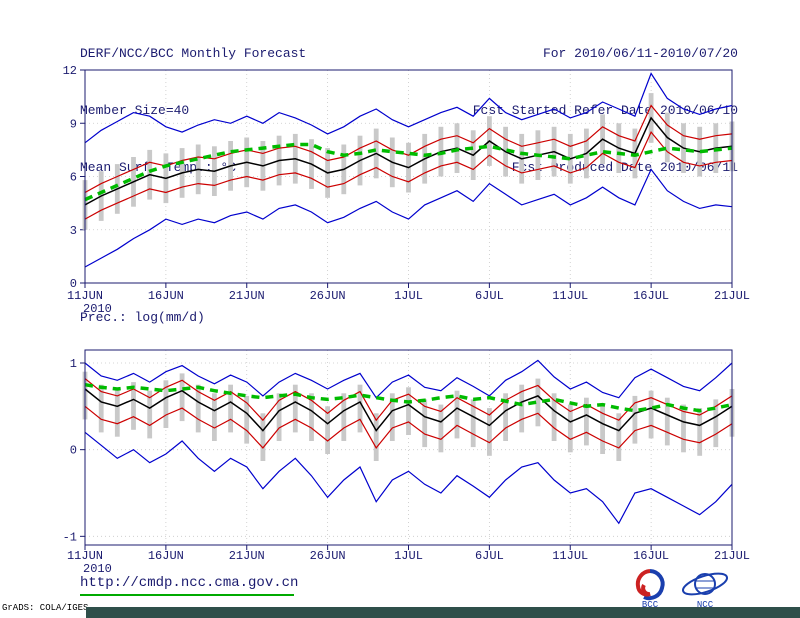 The image size is (800, 618). I want to click on x-tick-label: 26JUN, so click(328, 296).